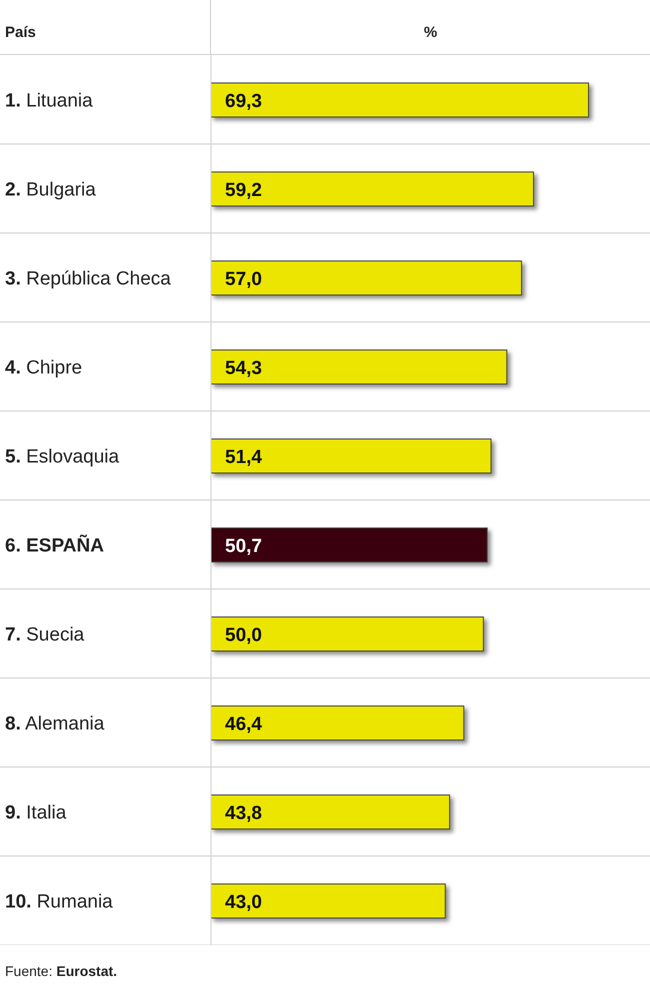 The image size is (650, 1000). I want to click on data-label: 59,2, so click(243, 190).